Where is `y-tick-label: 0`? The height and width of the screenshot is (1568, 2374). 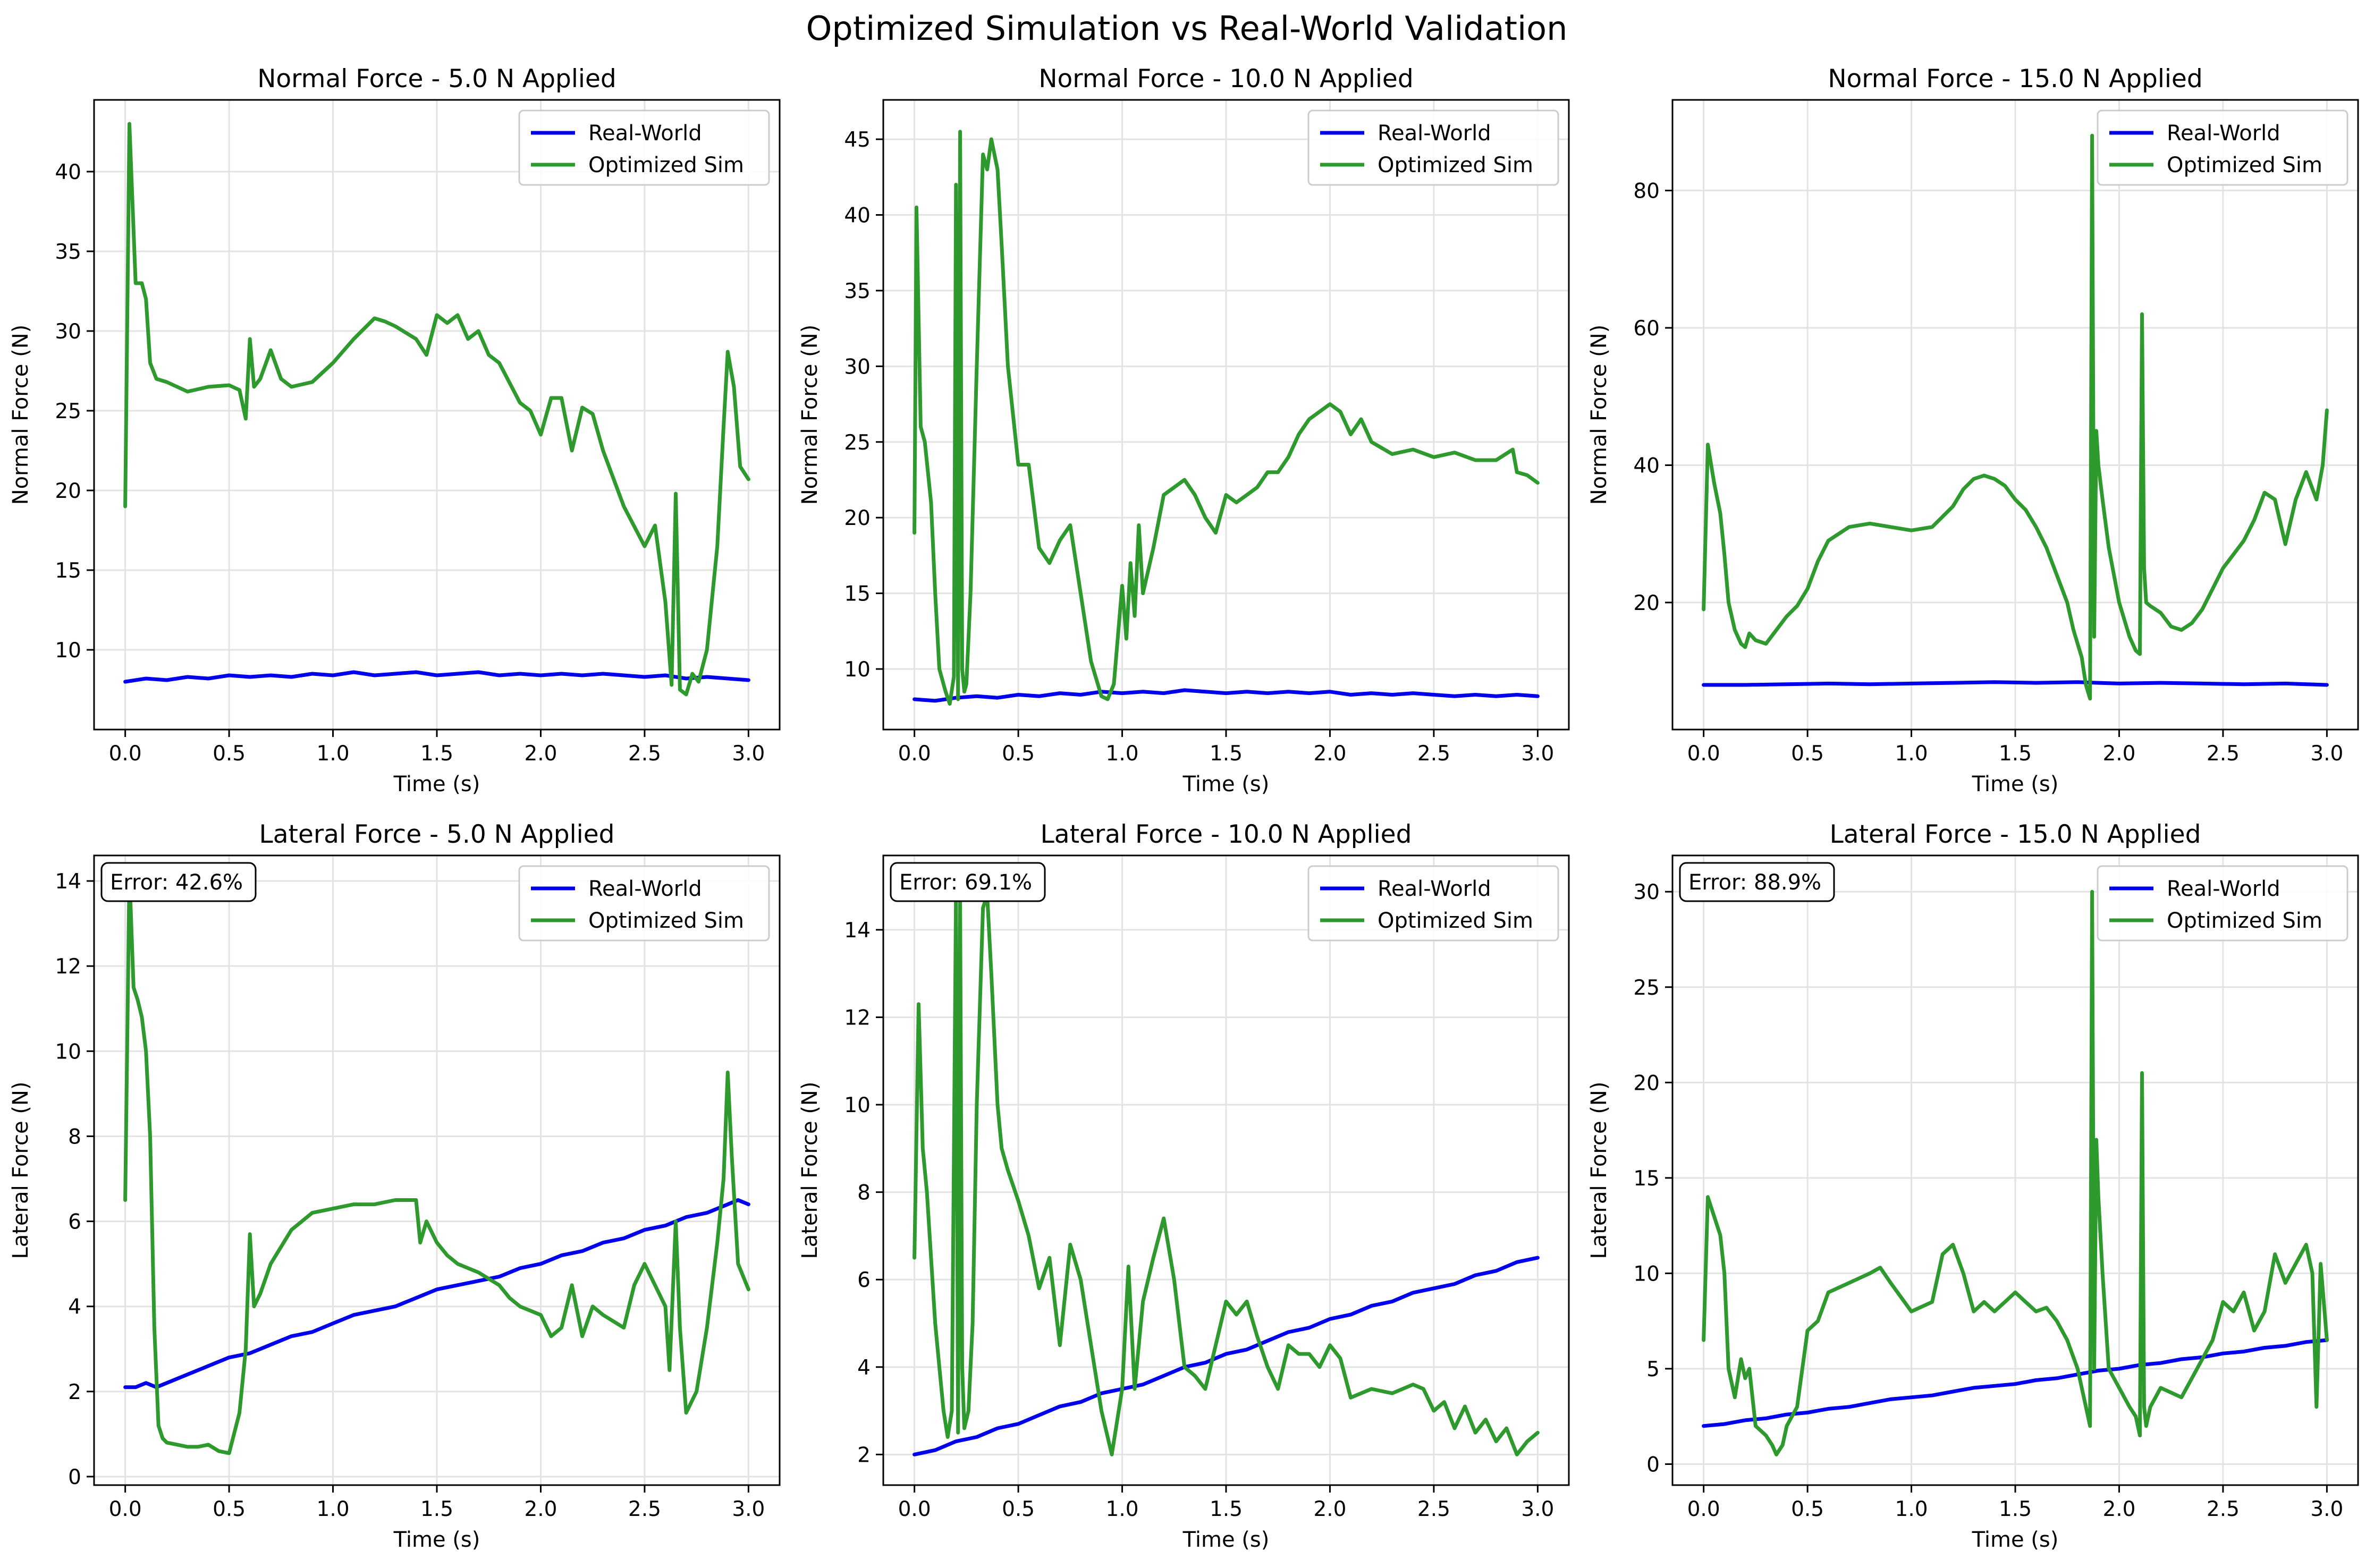
y-tick-label: 0 is located at coordinates (1653, 1465).